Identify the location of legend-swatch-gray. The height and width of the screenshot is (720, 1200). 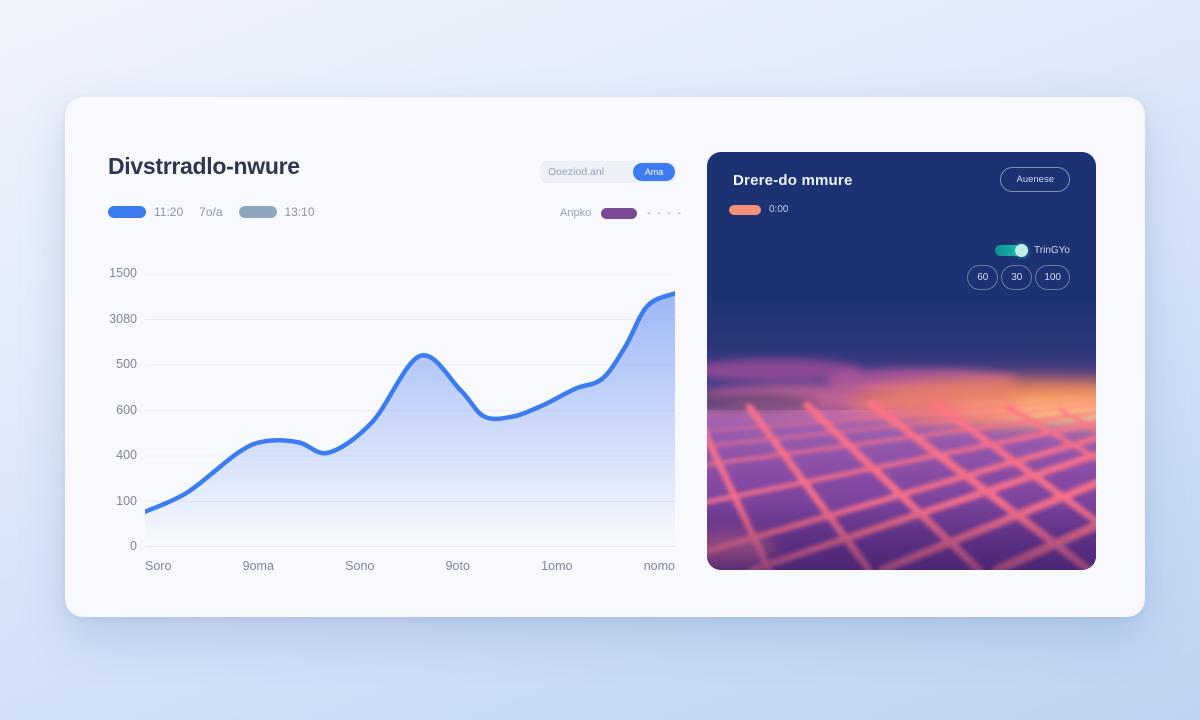
(257, 212).